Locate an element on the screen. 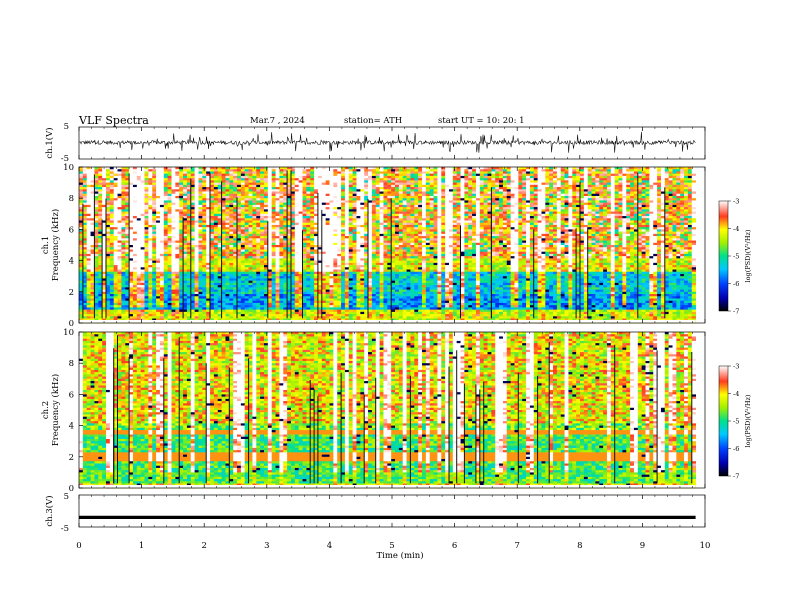  figure-title: VLF Spectra is located at coordinates (113, 120).